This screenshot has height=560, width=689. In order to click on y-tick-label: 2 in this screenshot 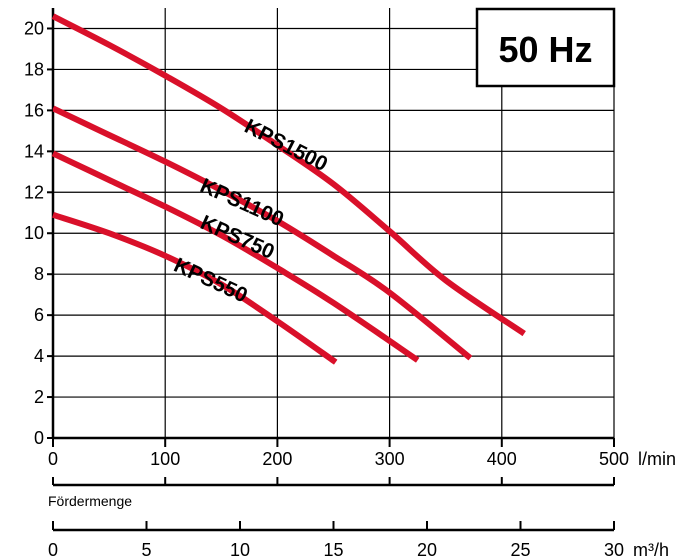, I will do `click(39, 397)`.